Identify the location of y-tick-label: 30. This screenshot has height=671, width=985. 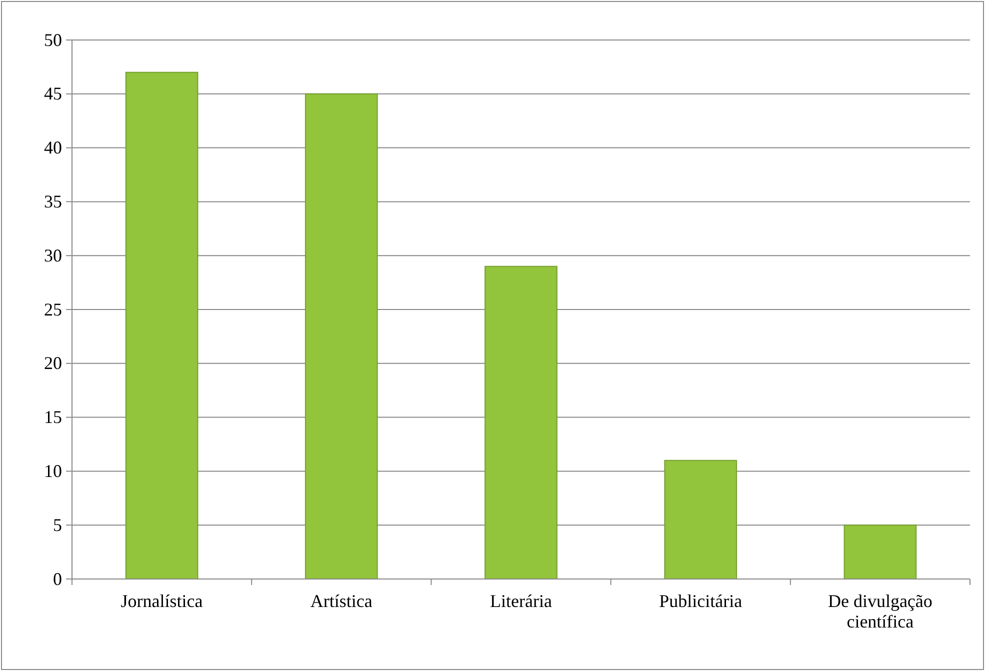
(53, 255).